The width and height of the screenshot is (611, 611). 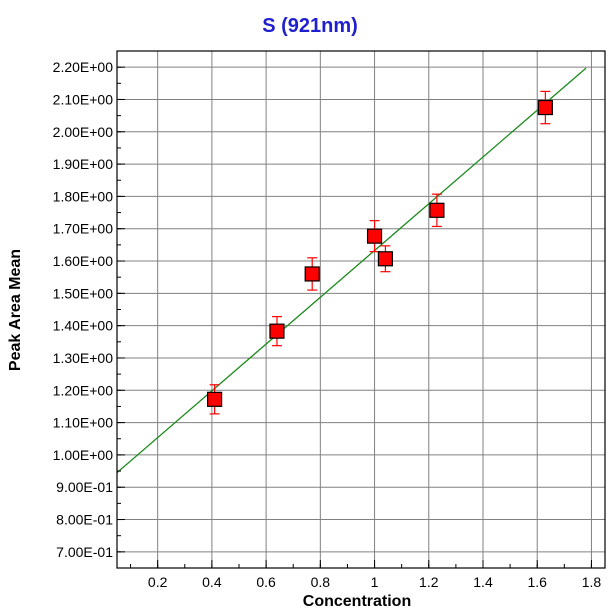 What do you see at coordinates (83, 455) in the screenshot?
I see `y-tick-label: 1.00E+00` at bounding box center [83, 455].